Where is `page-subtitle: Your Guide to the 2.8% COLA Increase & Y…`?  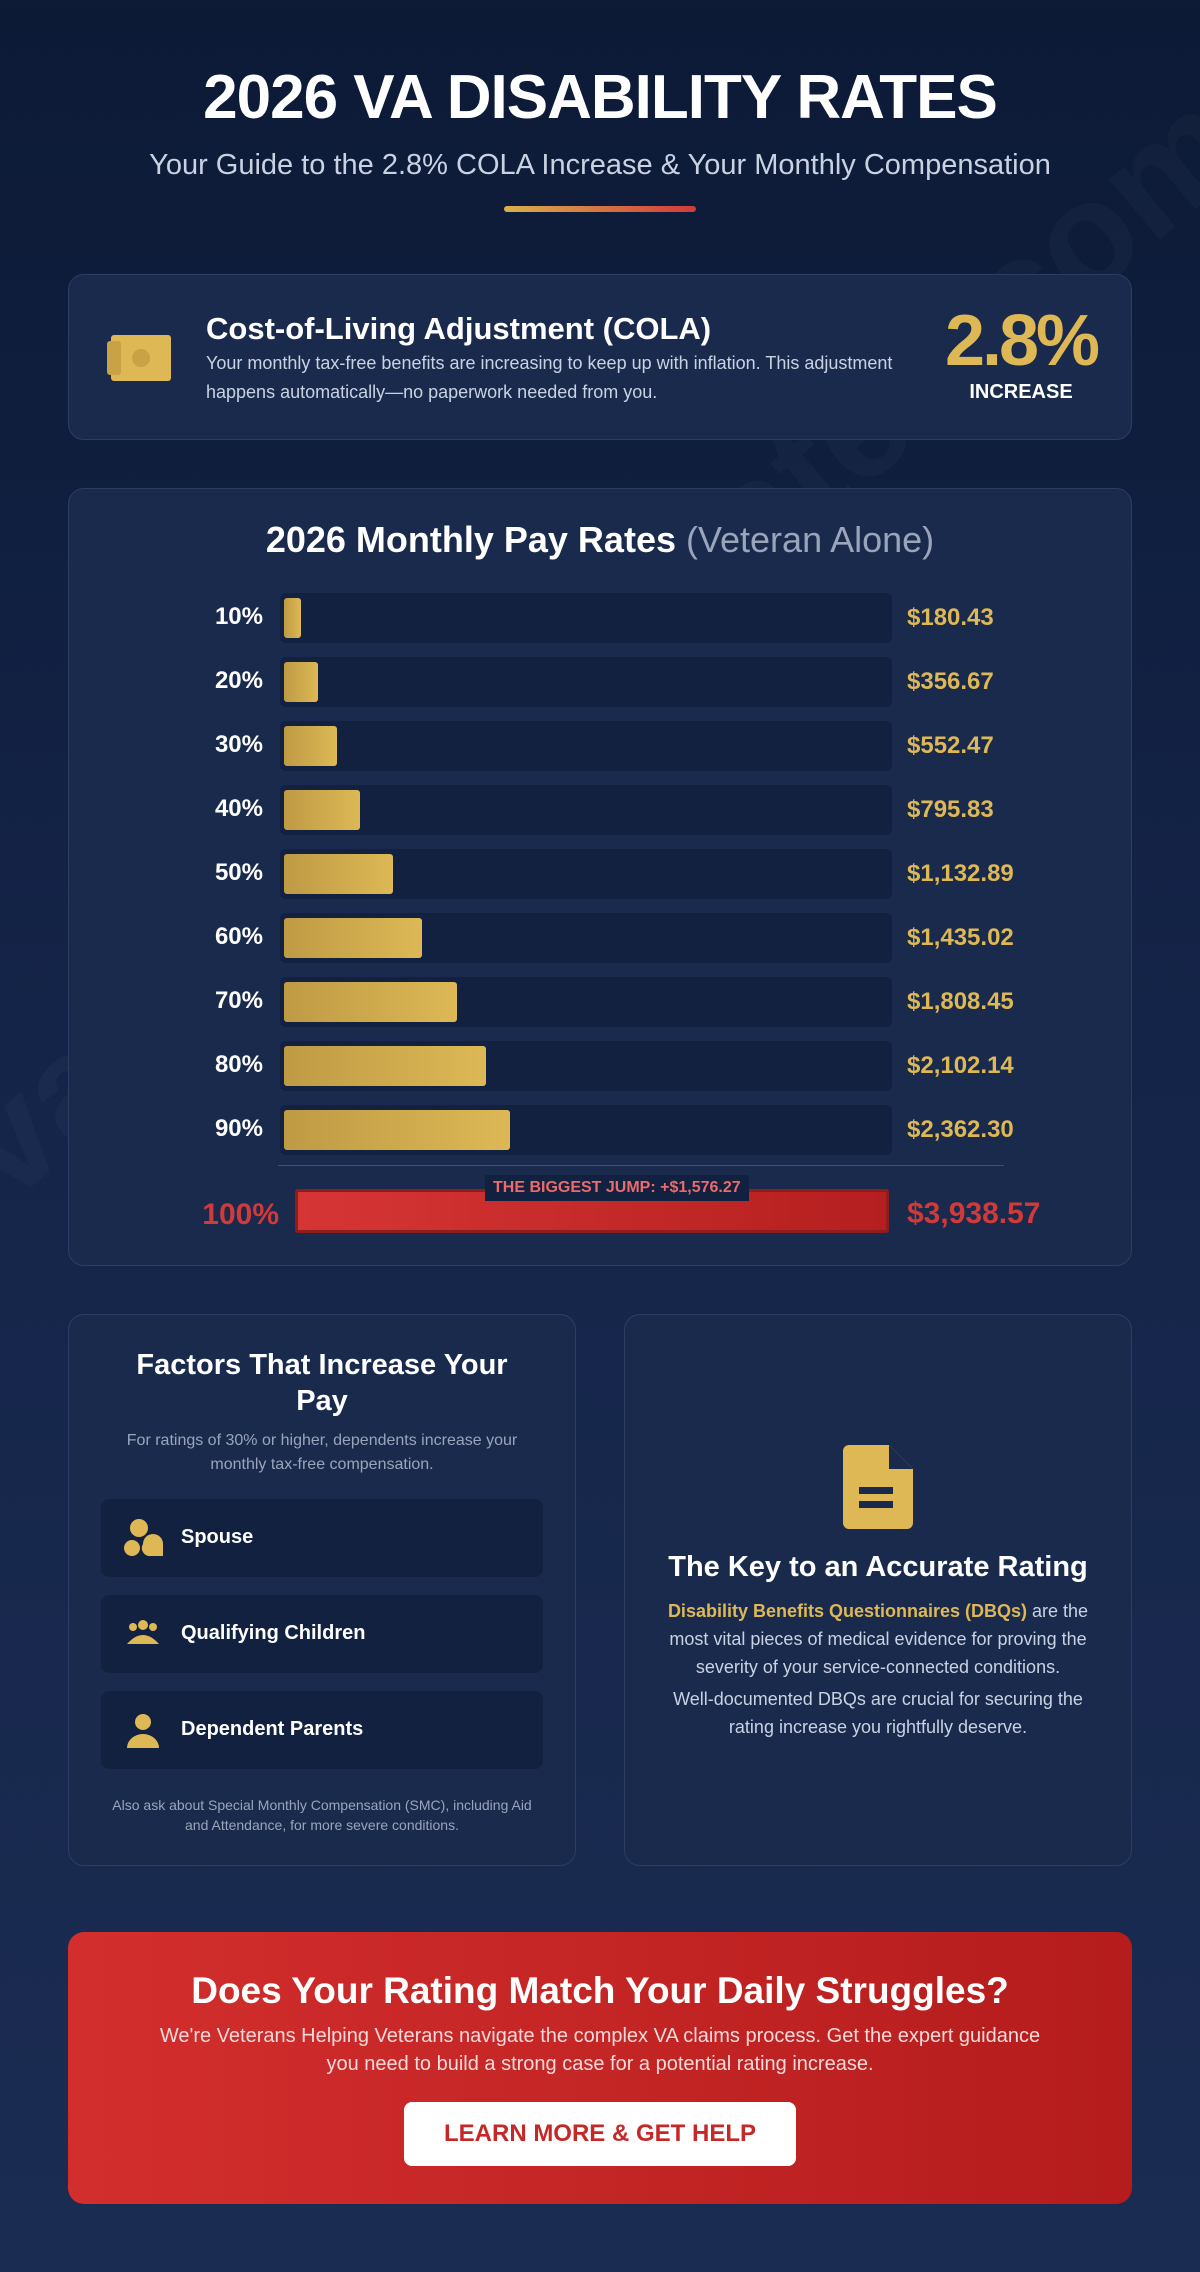 page-subtitle: Your Guide to the 2.8% COLA Increase & Y… is located at coordinates (600, 165).